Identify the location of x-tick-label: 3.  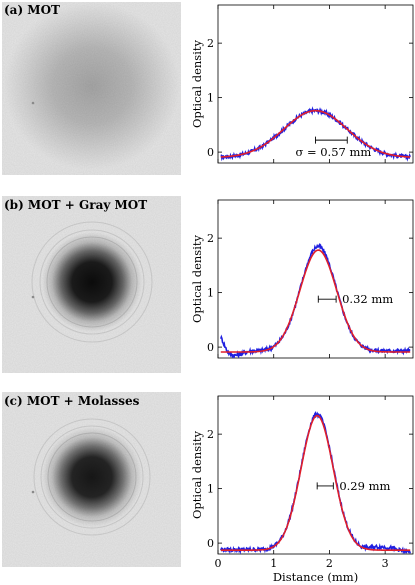
(385, 563).